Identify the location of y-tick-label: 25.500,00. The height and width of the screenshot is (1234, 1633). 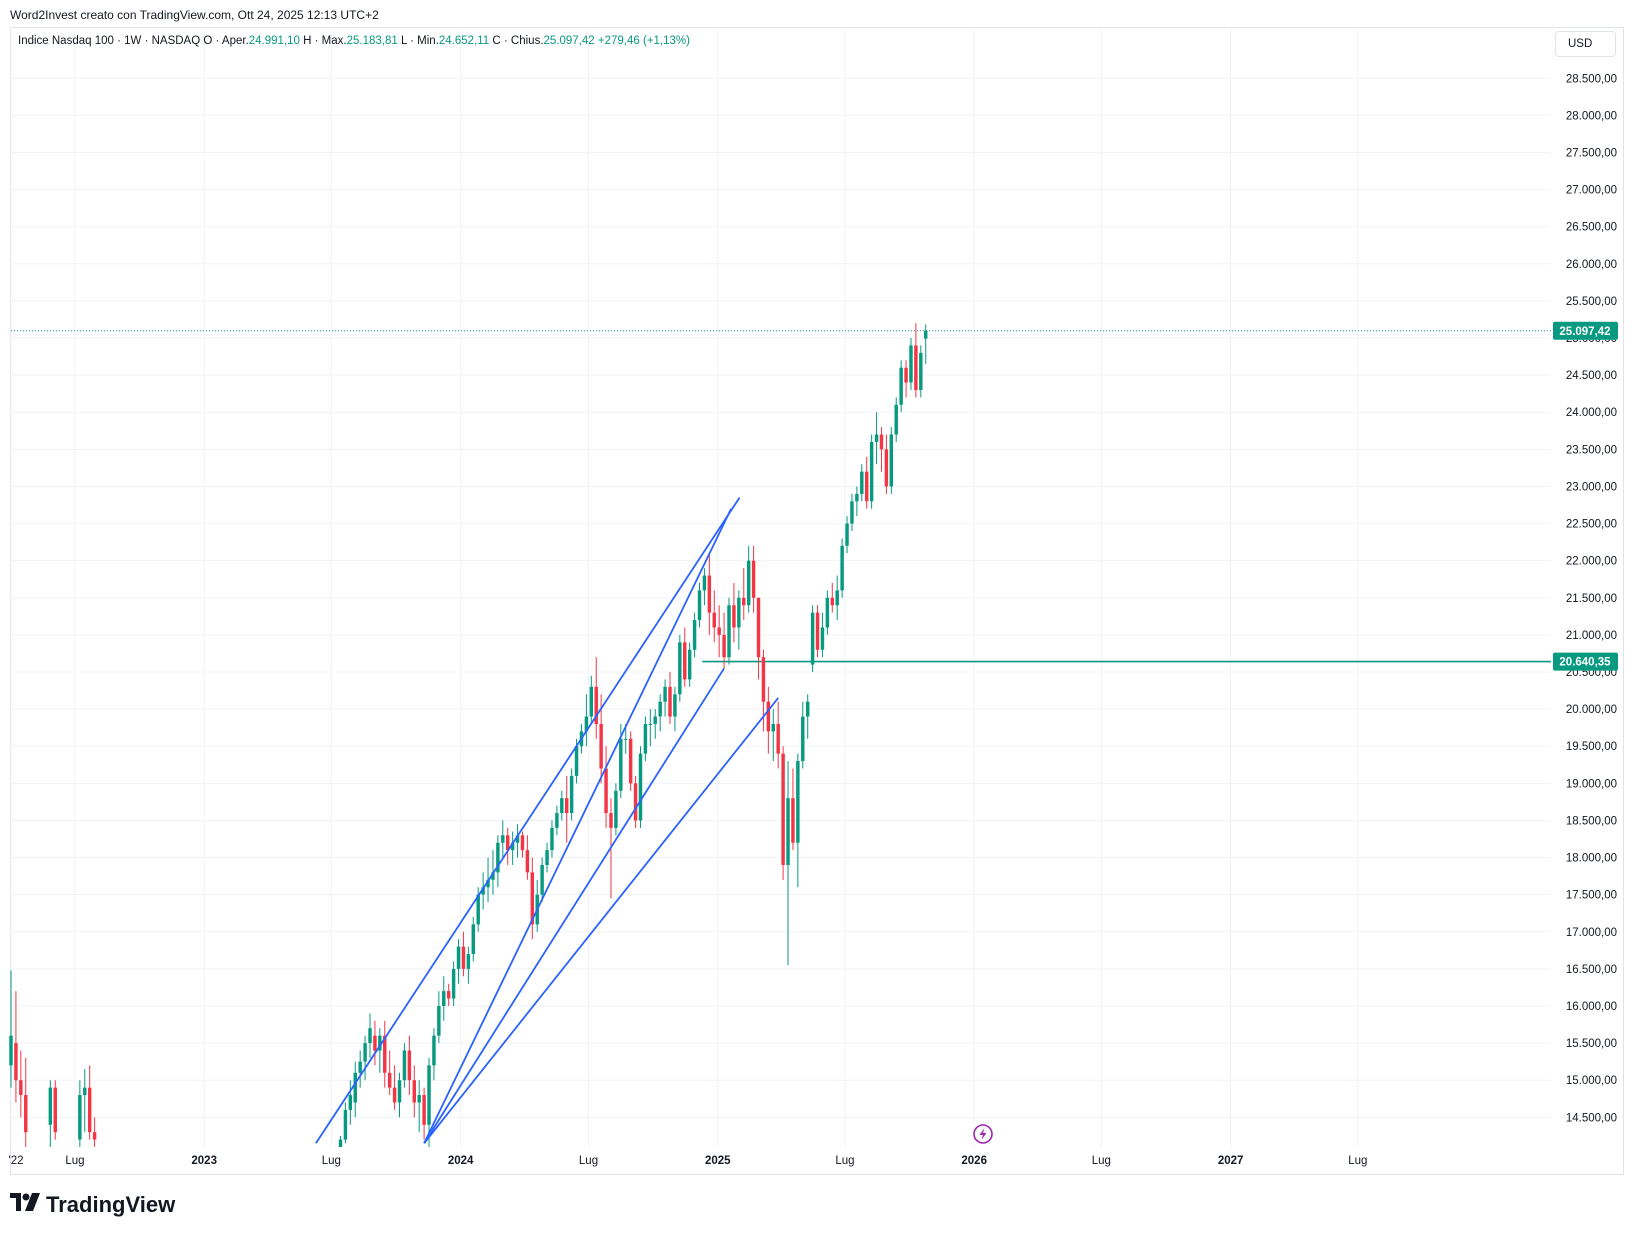
(1591, 302).